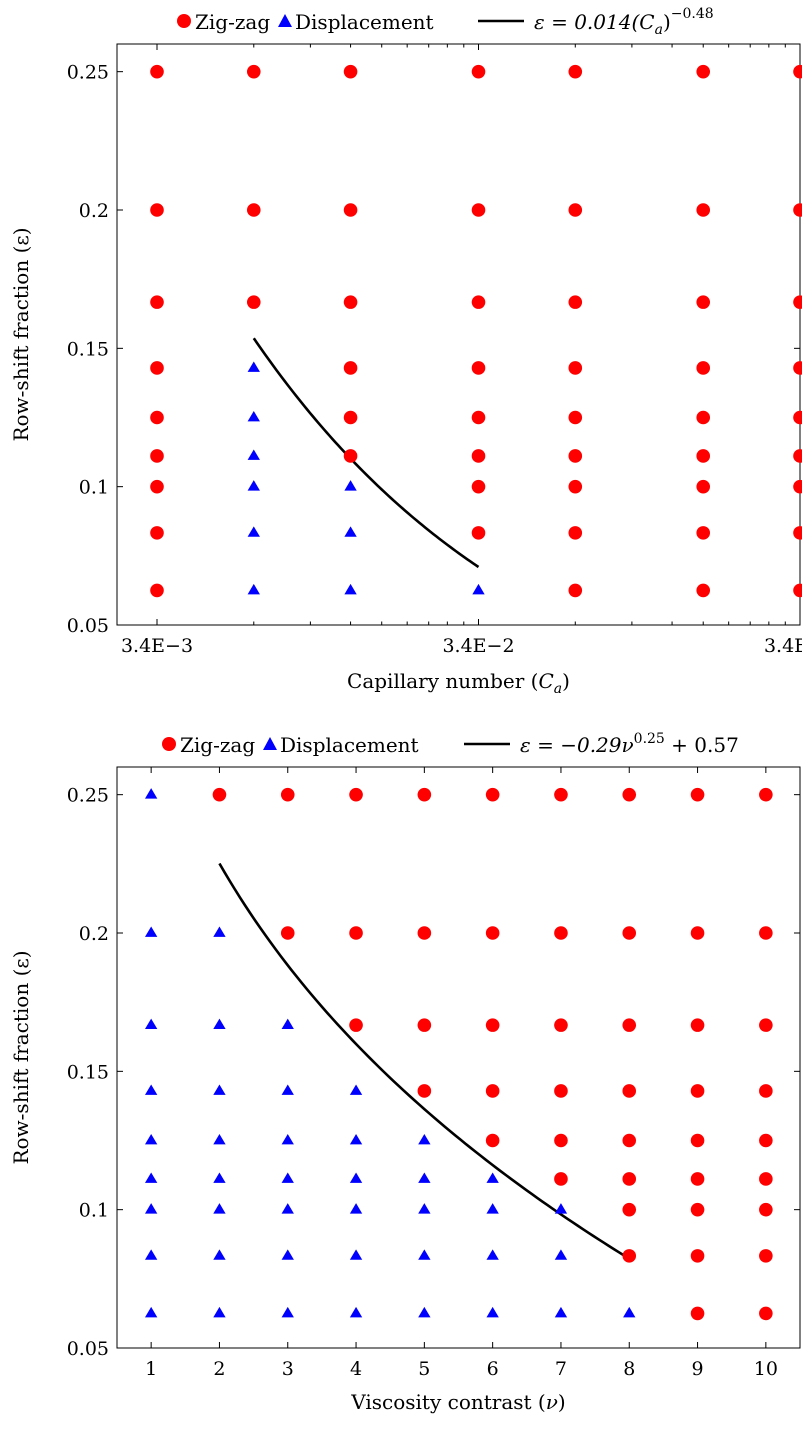 The image size is (802, 1430). I want to click on x-tick-label: 1, so click(151, 1369).